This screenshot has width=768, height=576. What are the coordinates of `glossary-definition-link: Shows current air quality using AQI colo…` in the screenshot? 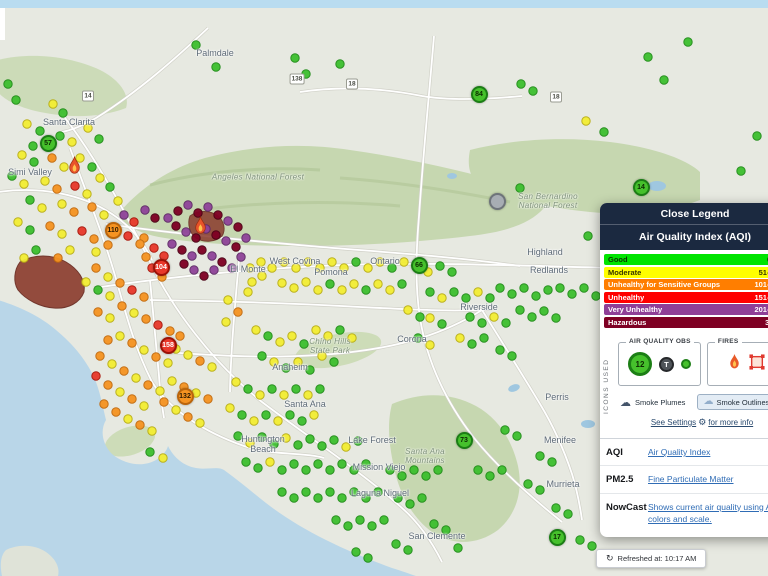 It's located at (708, 512).